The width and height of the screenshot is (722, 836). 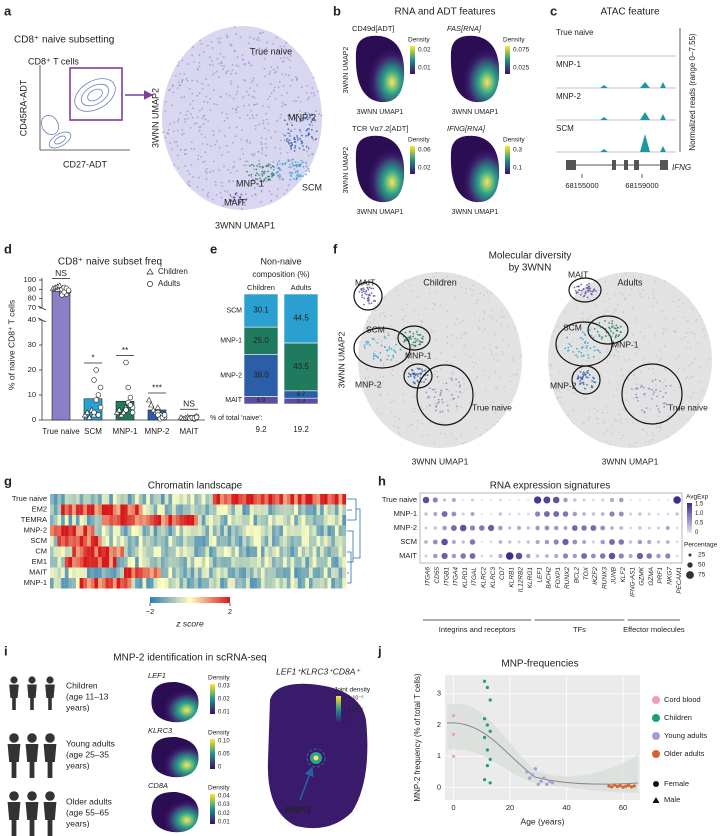 I want to click on panel-title: Non-naive, so click(x=280, y=261).